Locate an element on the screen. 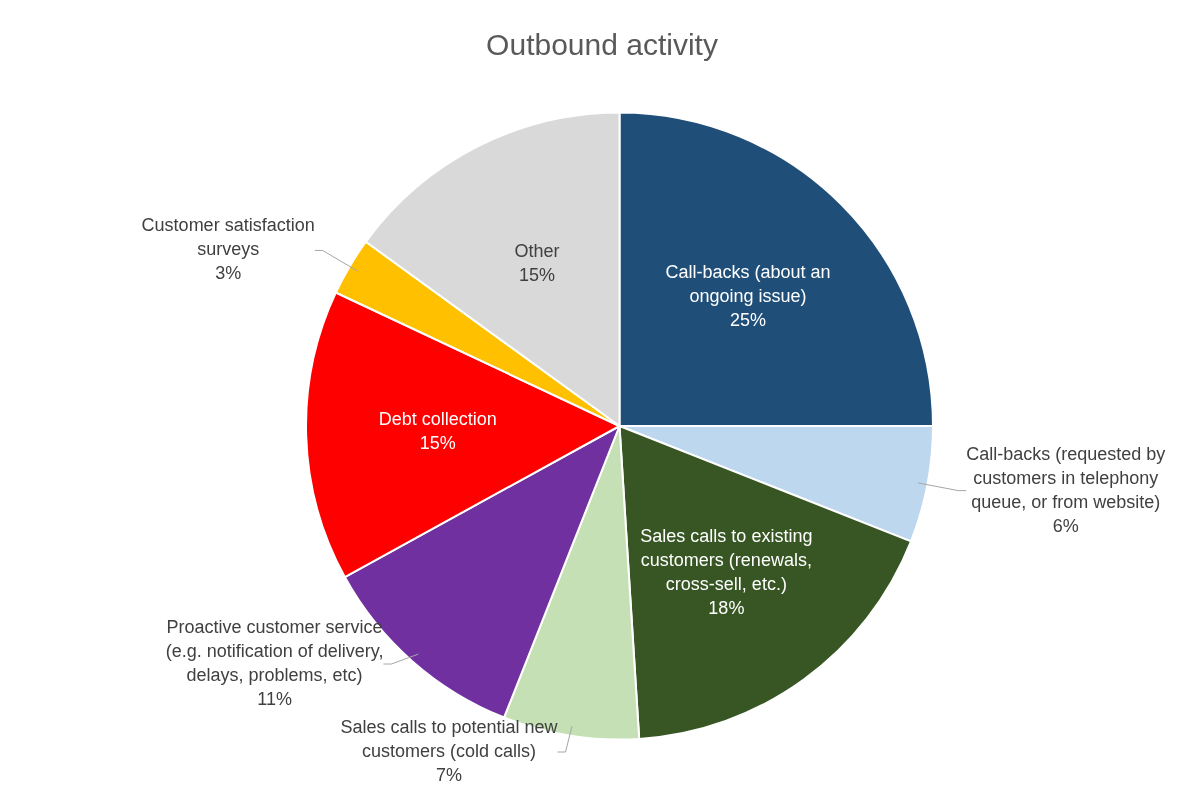  data-label: 25% is located at coordinates (748, 320).